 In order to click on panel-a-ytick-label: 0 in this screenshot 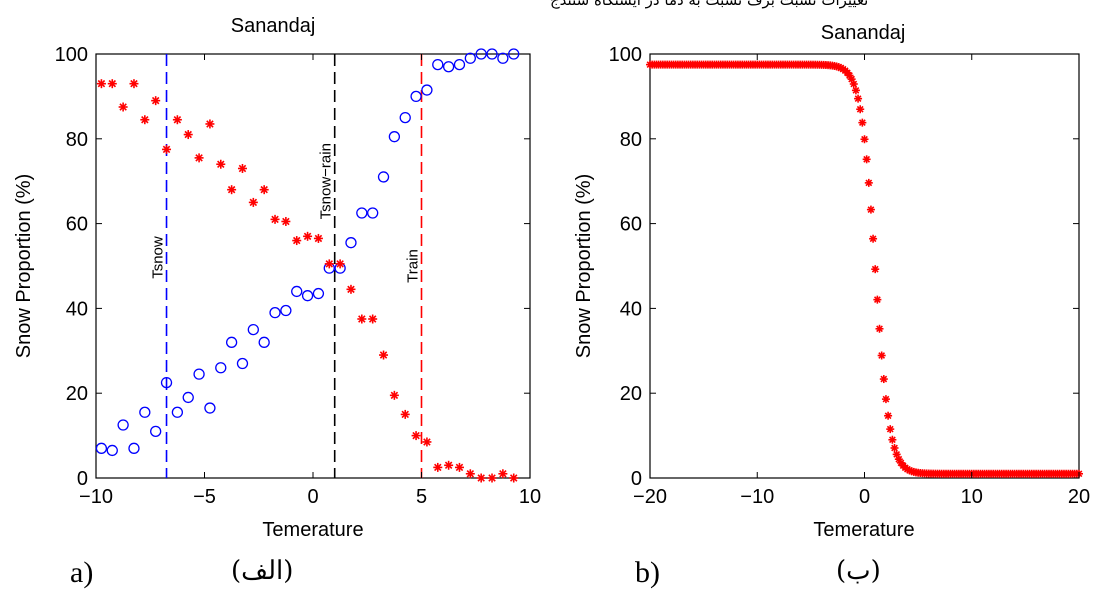, I will do `click(82, 479)`.